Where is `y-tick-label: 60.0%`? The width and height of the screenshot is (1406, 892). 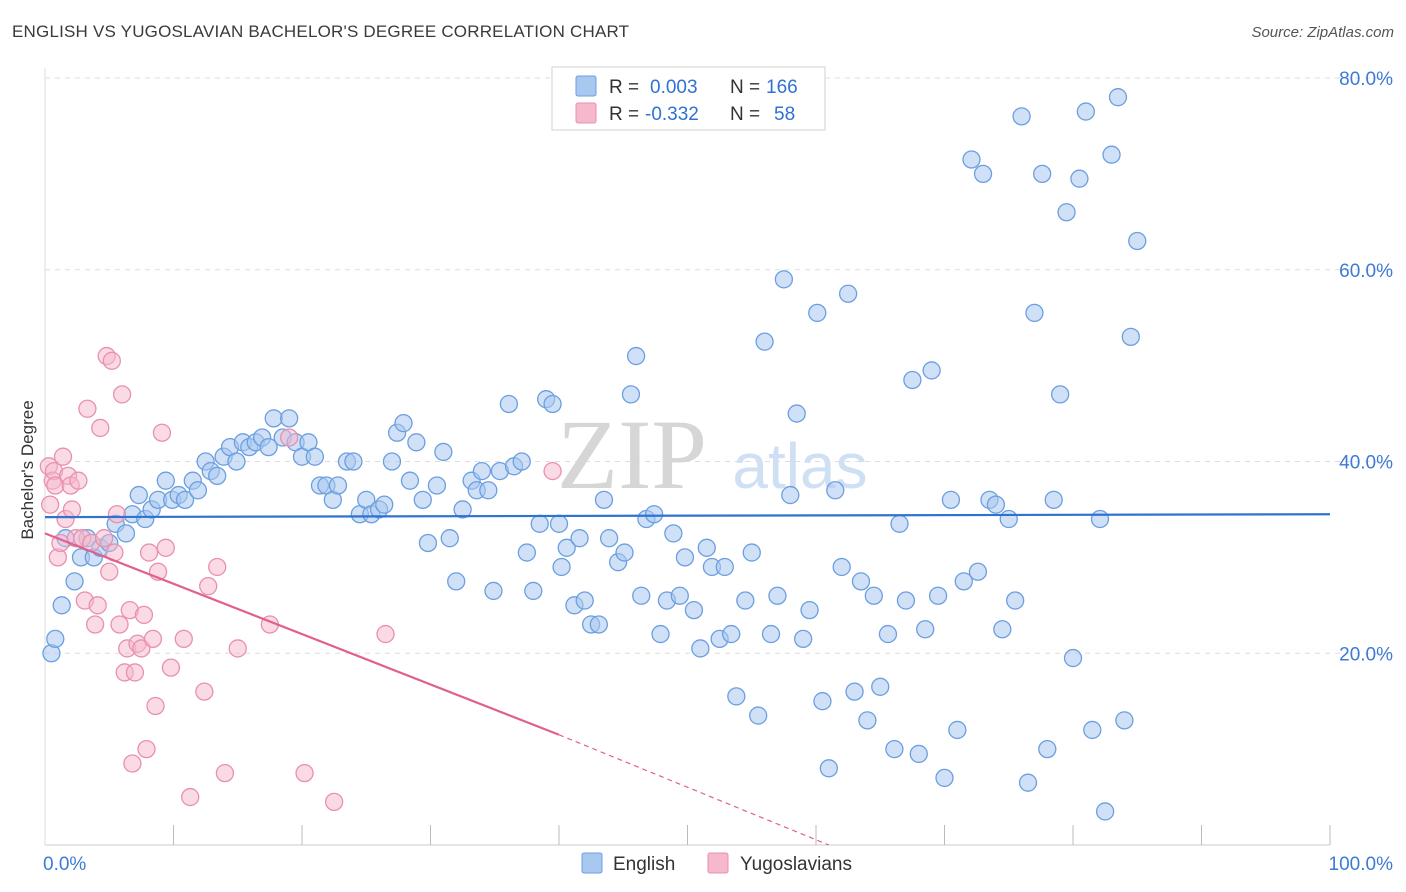
y-tick-label: 60.0% is located at coordinates (1366, 271).